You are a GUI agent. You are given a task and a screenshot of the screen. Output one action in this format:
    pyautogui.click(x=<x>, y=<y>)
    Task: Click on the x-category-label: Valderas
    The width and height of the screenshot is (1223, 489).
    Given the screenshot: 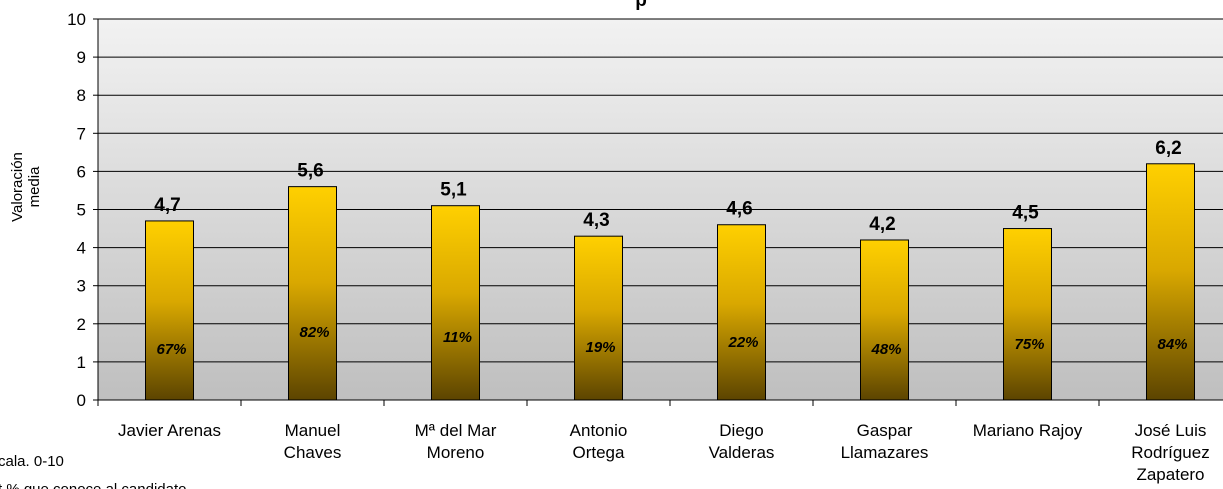 What is the action you would take?
    pyautogui.click(x=742, y=452)
    